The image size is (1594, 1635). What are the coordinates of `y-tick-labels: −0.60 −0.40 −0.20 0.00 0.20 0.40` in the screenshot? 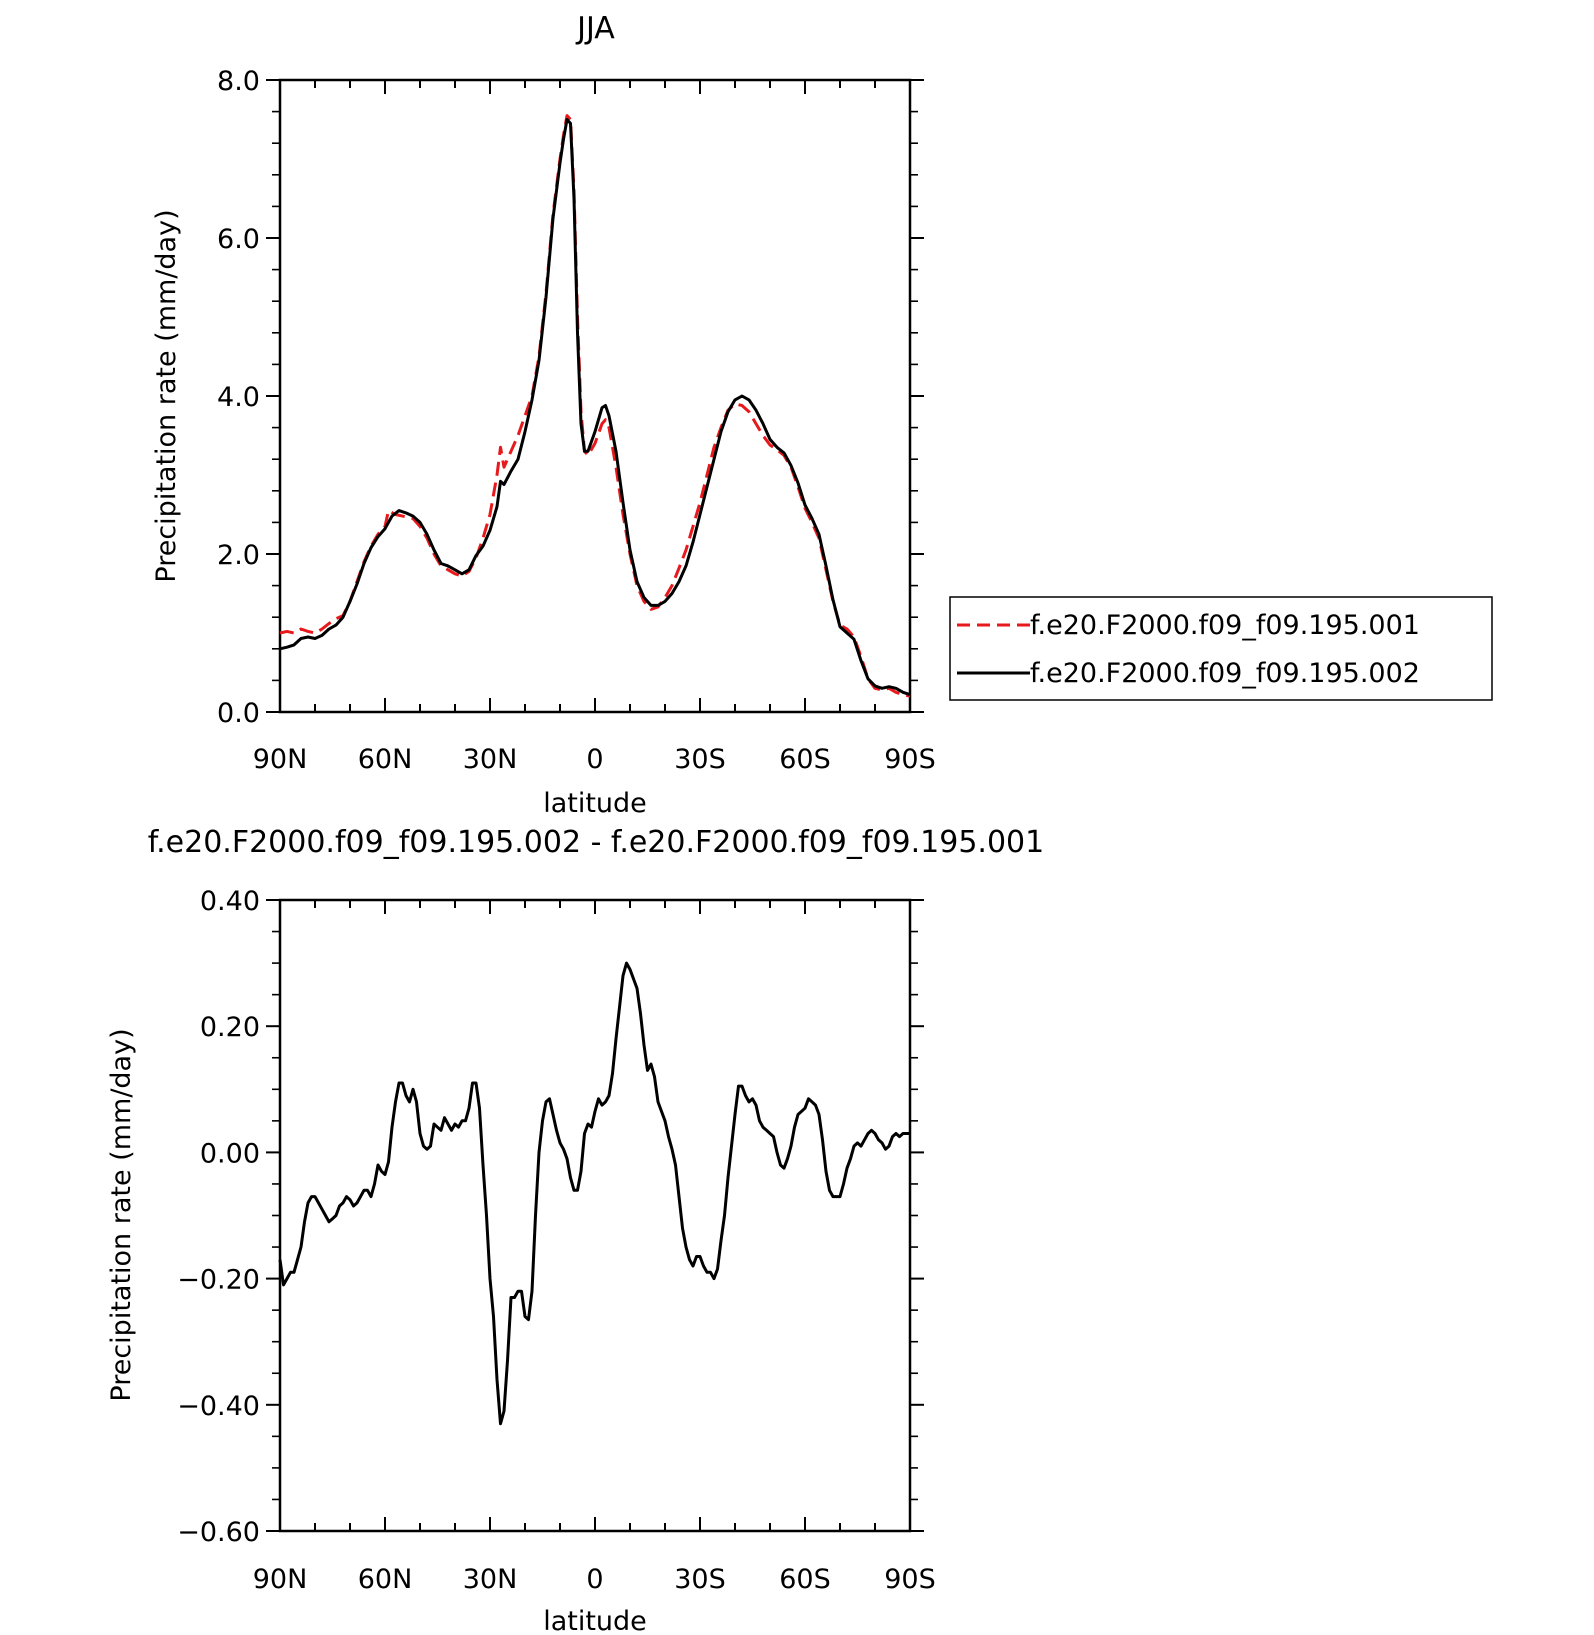 It's located at (218, 1217).